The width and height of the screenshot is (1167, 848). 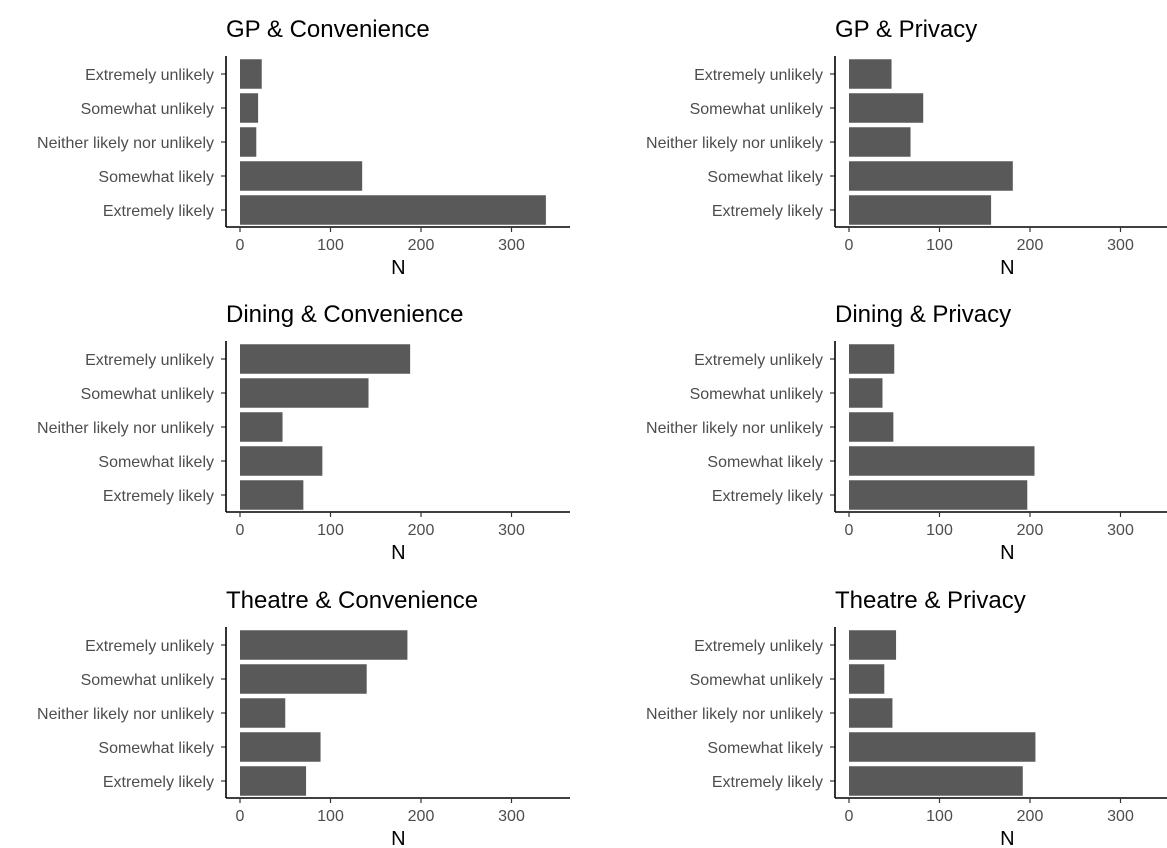 I want to click on panel-title: Dining & Privacy, so click(x=923, y=314).